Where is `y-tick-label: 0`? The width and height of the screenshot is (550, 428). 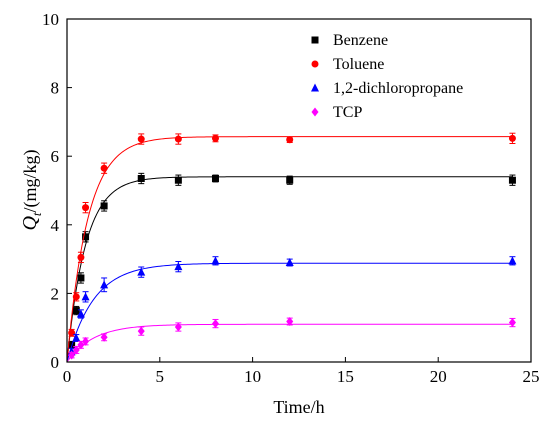
y-tick-label: 0 is located at coordinates (55, 362).